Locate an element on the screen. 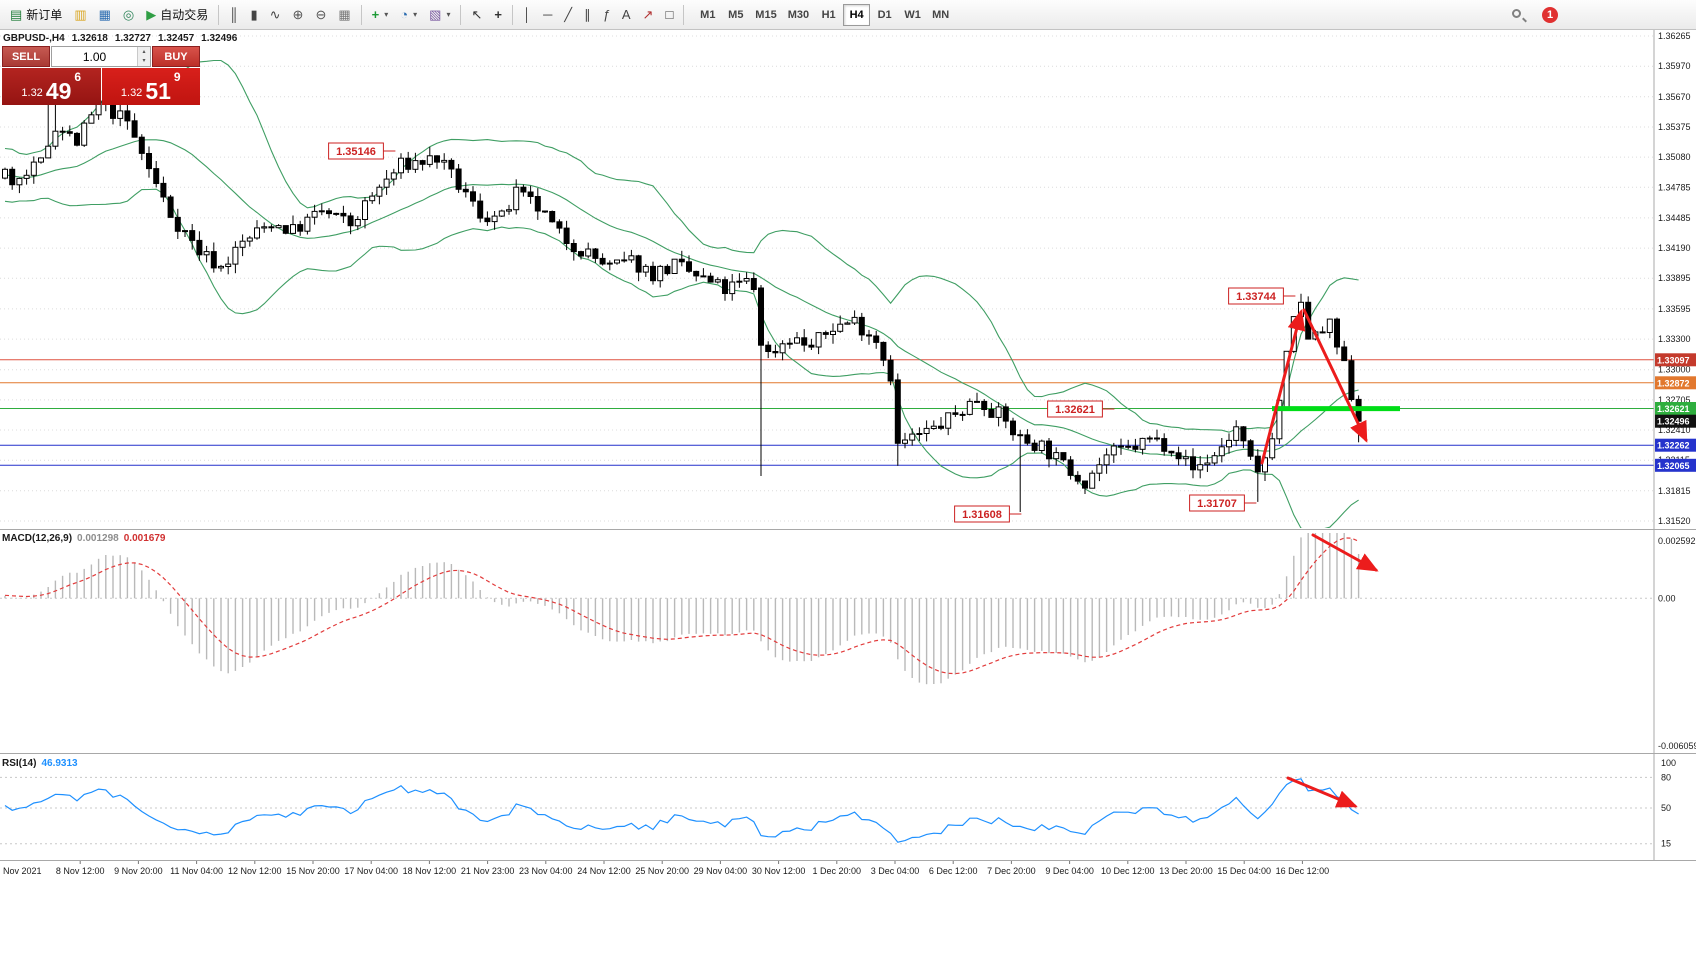 The image size is (1696, 953). templates-icon: ▧ is located at coordinates (435, 14).